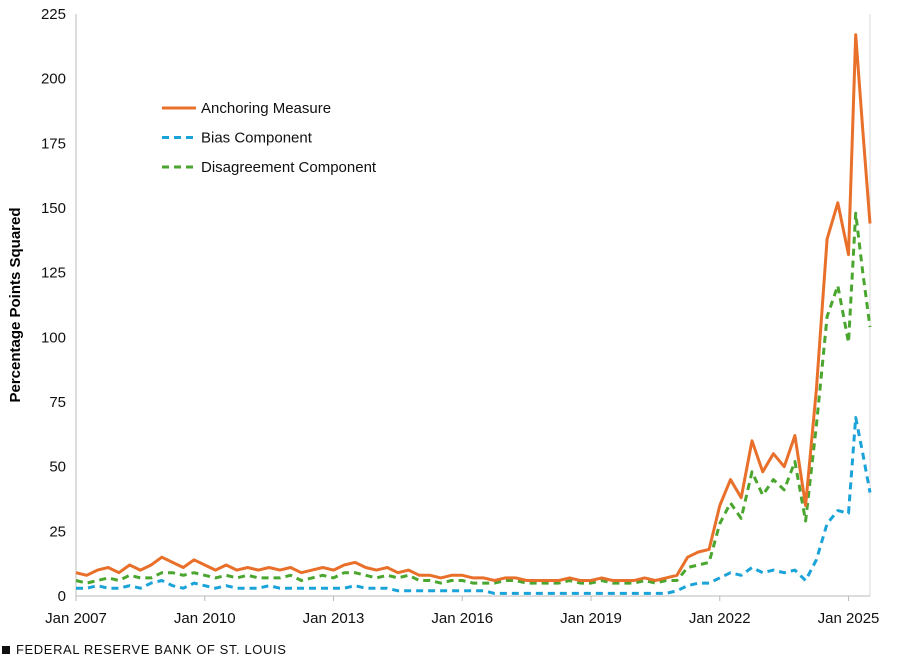  I want to click on y-axis-ticks: 0 25 50 75 100 125 150 175 200 225, so click(53, 305).